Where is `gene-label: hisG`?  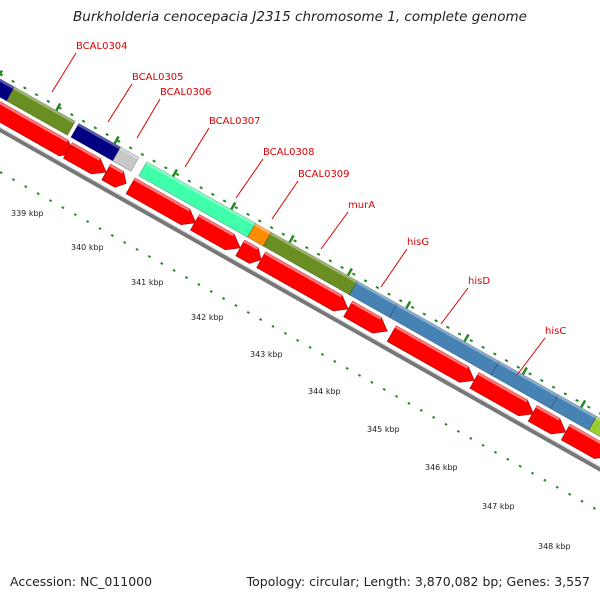 gene-label: hisG is located at coordinates (418, 242).